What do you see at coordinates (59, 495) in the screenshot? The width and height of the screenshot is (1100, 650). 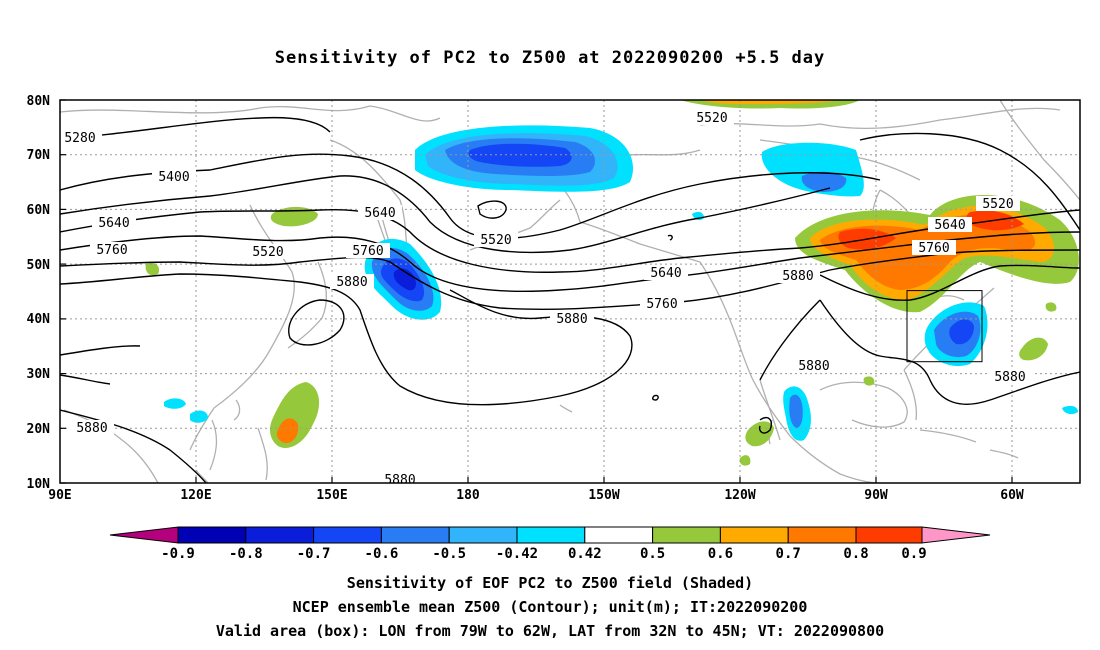 I see `lon-label: 90E` at bounding box center [59, 495].